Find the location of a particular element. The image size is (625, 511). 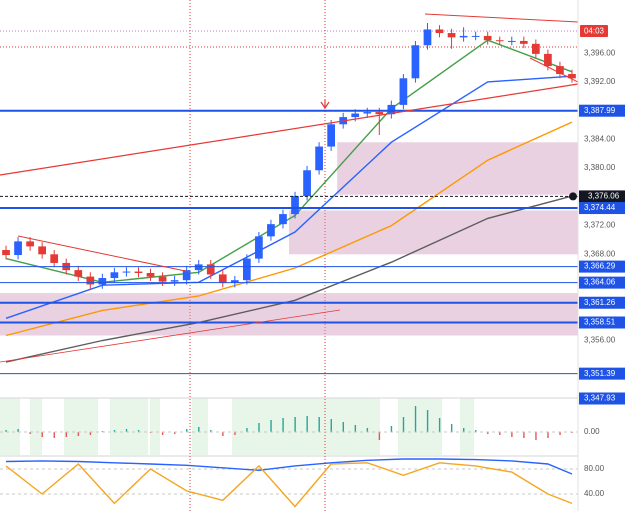

y-tick-label: 40.00 is located at coordinates (594, 493).